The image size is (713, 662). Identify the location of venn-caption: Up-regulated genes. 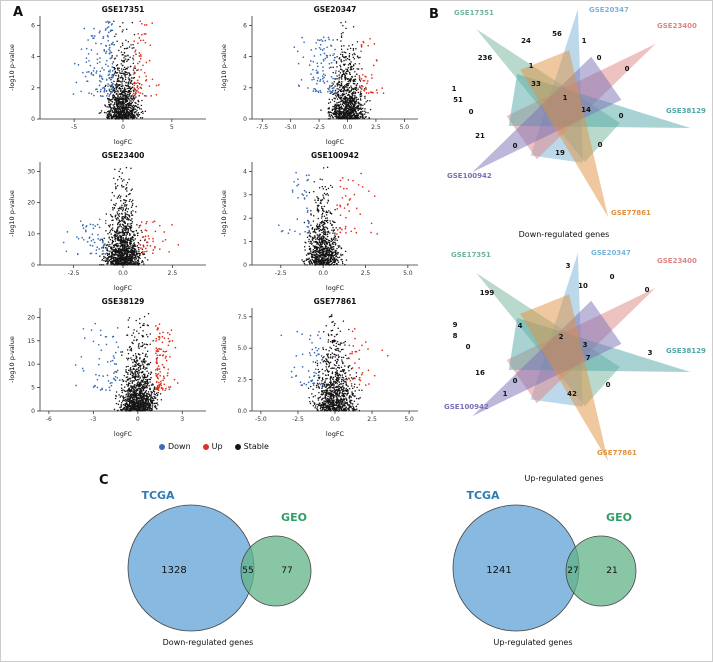
(564, 478).